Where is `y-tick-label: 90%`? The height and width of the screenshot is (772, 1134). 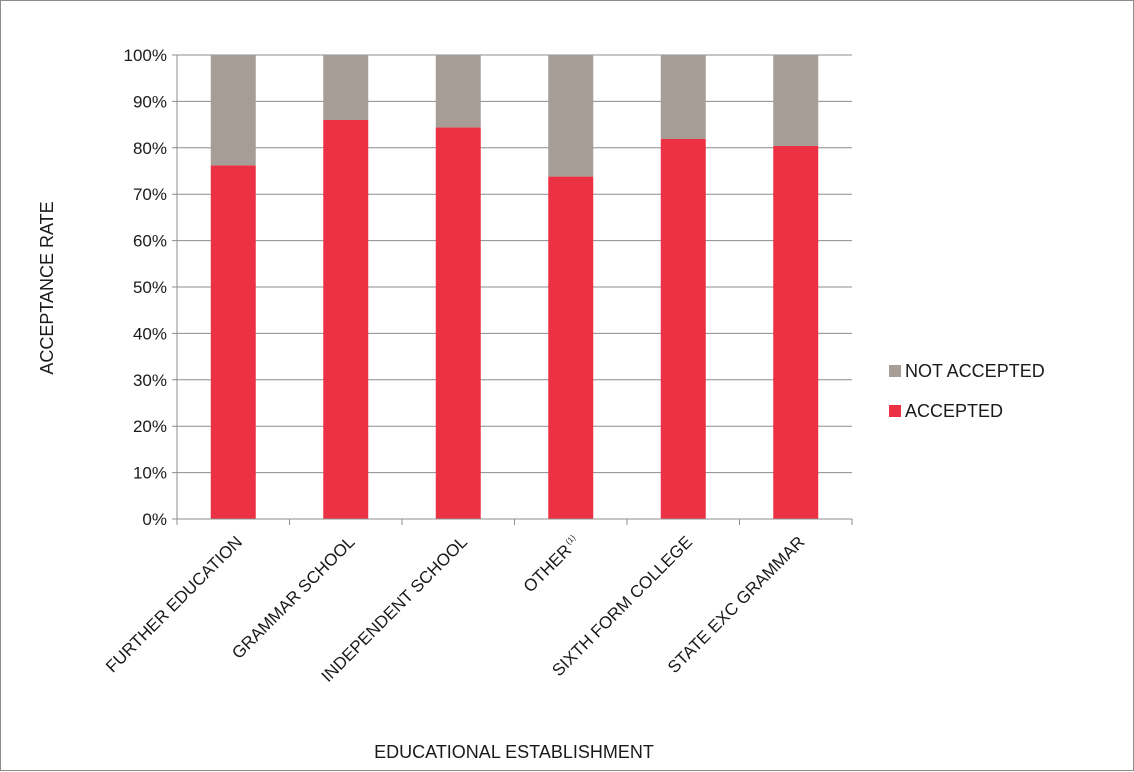
y-tick-label: 90% is located at coordinates (150, 101).